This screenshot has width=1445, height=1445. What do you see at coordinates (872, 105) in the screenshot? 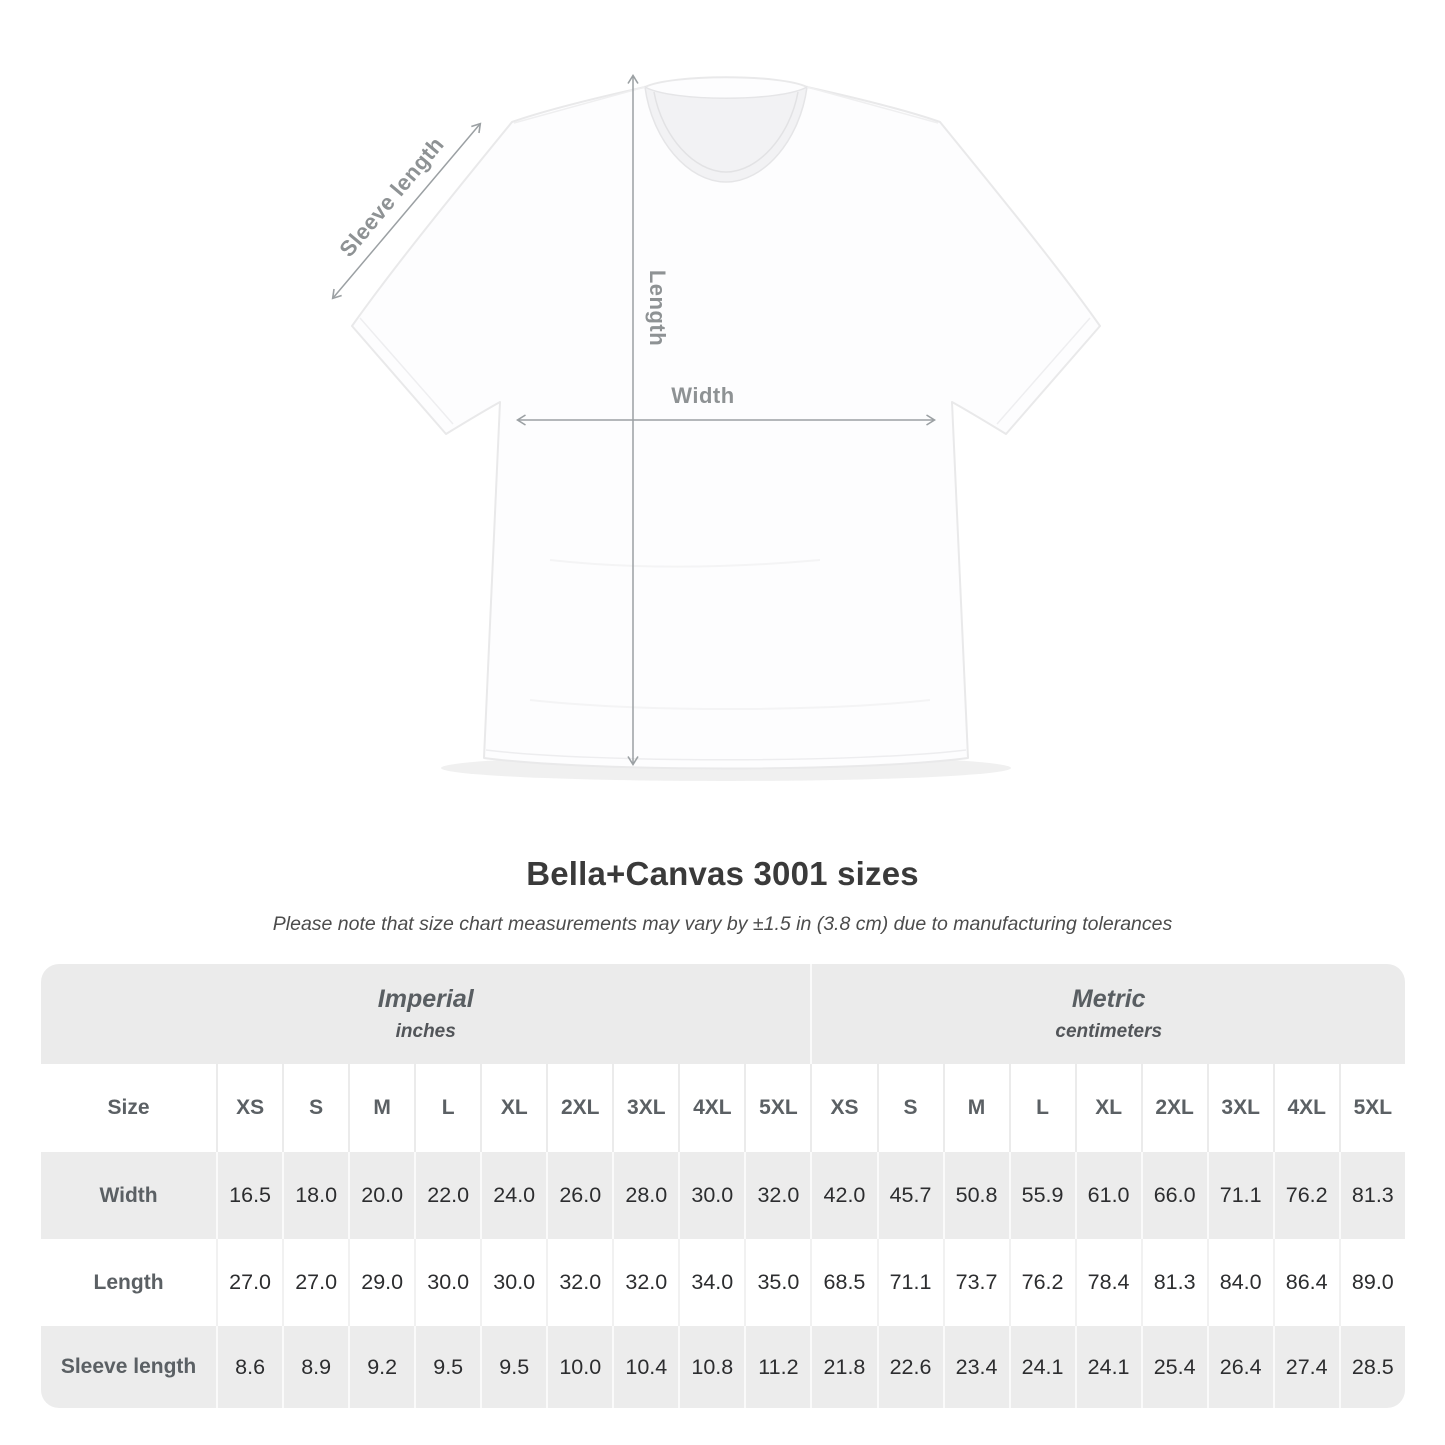
I see `shoulder-seam-right` at bounding box center [872, 105].